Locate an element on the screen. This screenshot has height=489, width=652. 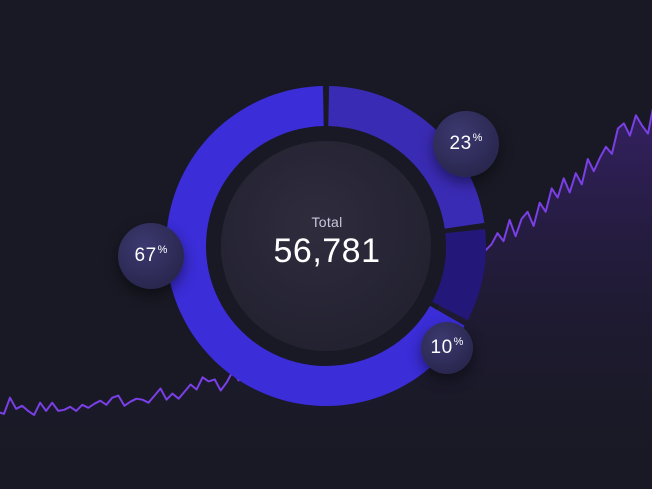
slice-label-bubble: 67% is located at coordinates (151, 256).